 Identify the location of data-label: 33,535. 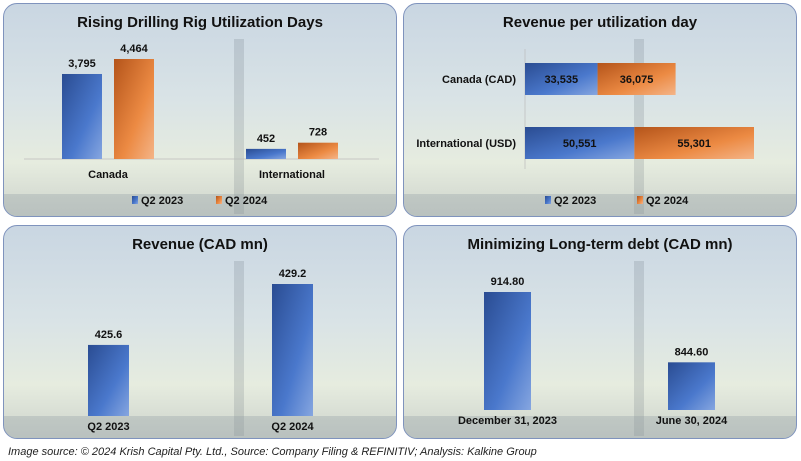
(561, 80).